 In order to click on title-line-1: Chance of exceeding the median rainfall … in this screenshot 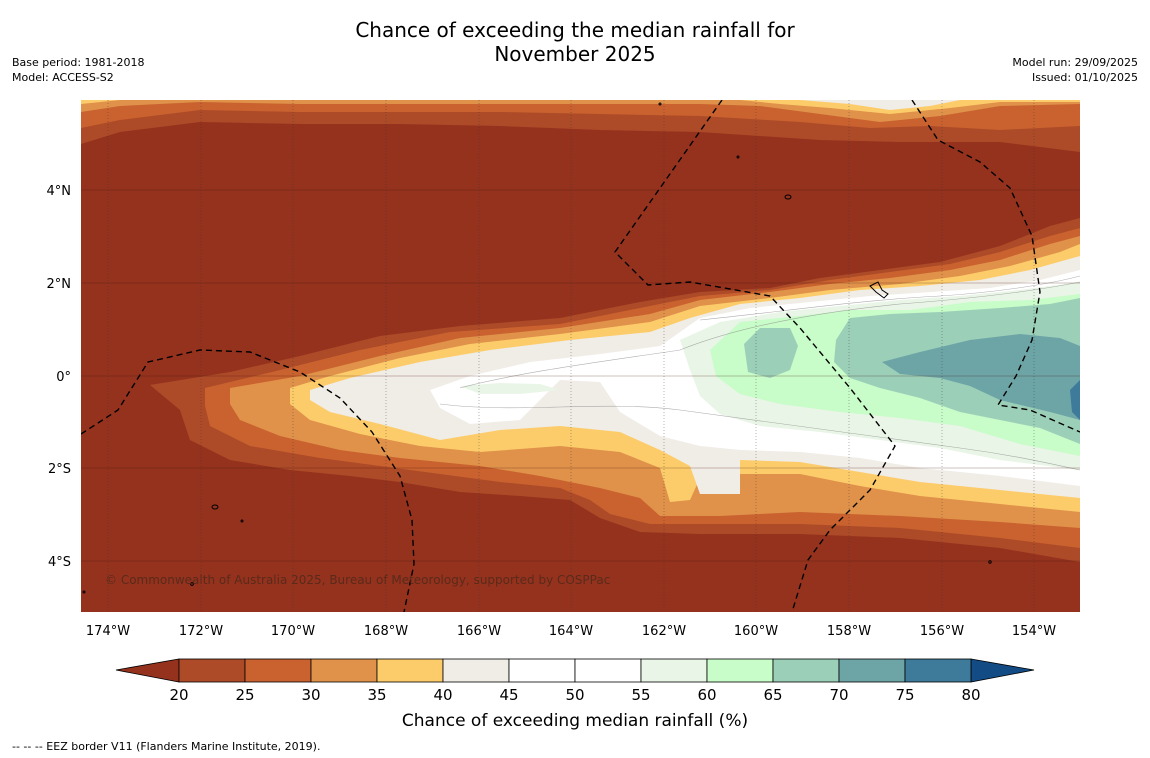, I will do `click(575, 30)`.